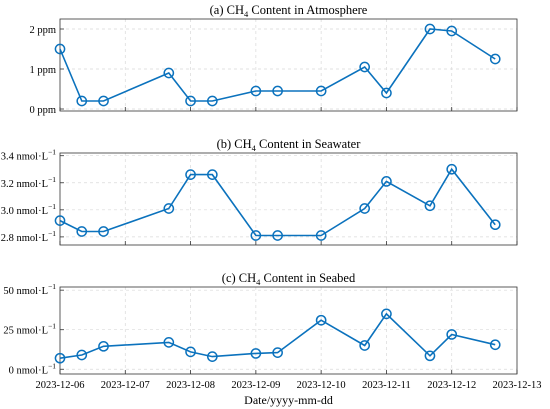 The height and width of the screenshot is (409, 550). I want to click on y-tick-label: 2.8 nmol·L−1, so click(28, 236).